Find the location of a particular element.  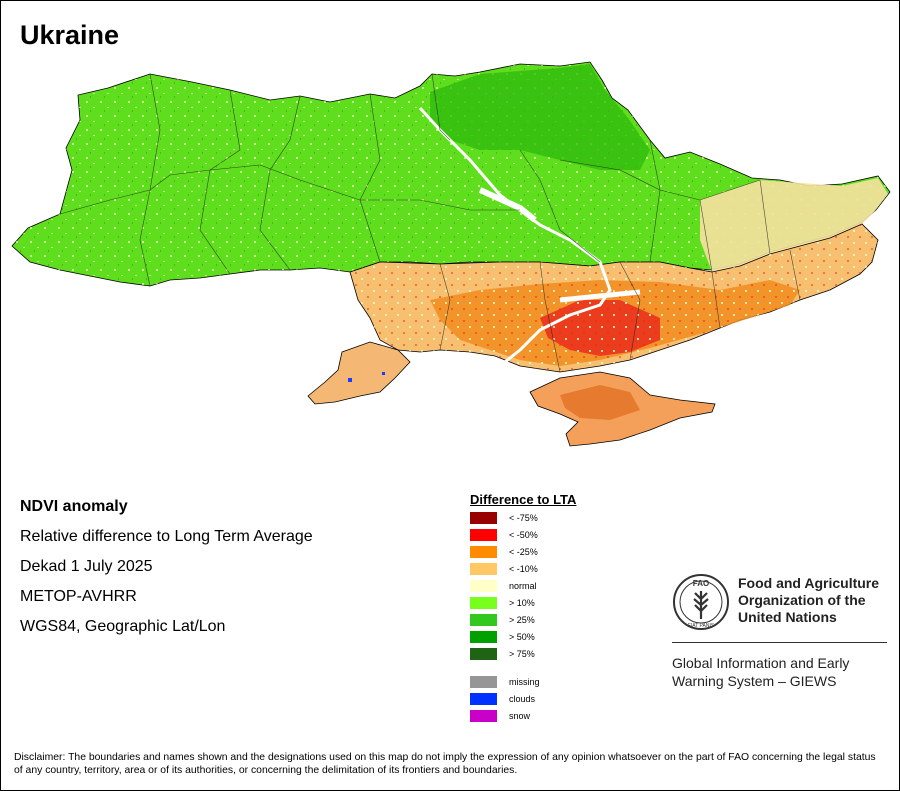

legend-label: > 50% is located at coordinates (522, 637).